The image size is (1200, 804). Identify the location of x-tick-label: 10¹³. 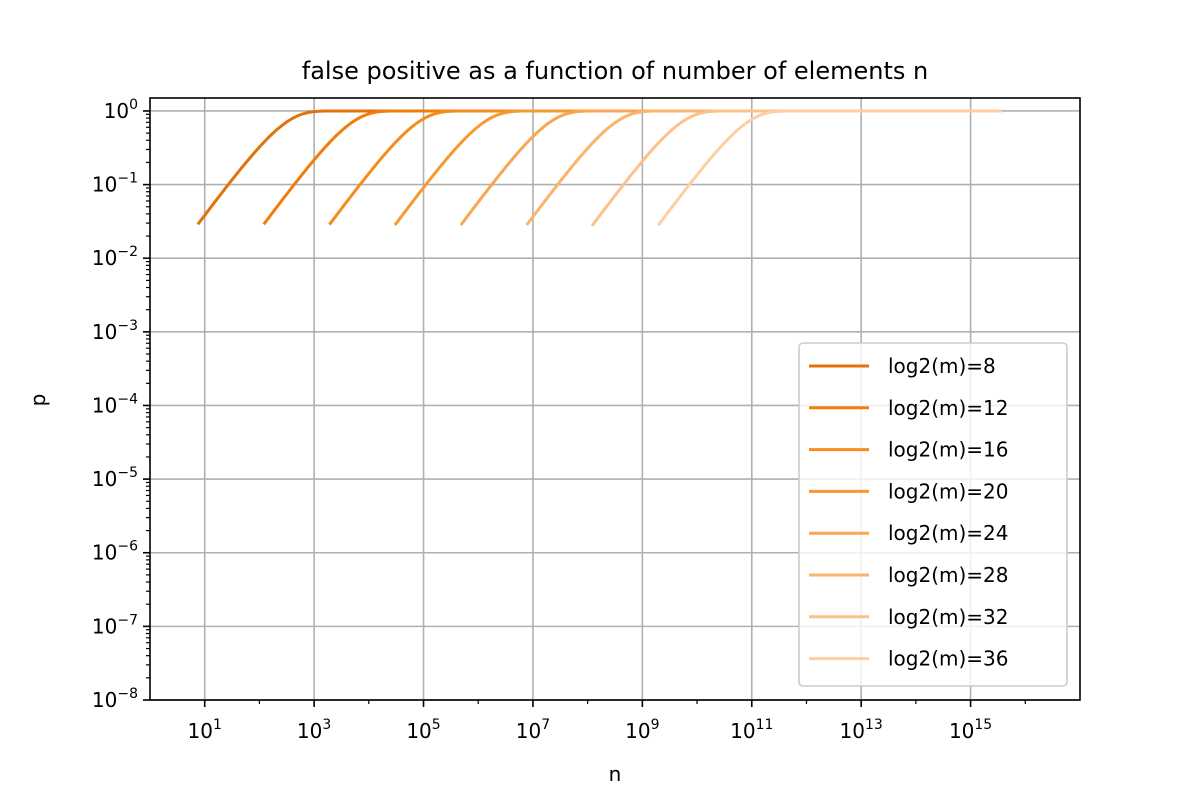
(861, 730).